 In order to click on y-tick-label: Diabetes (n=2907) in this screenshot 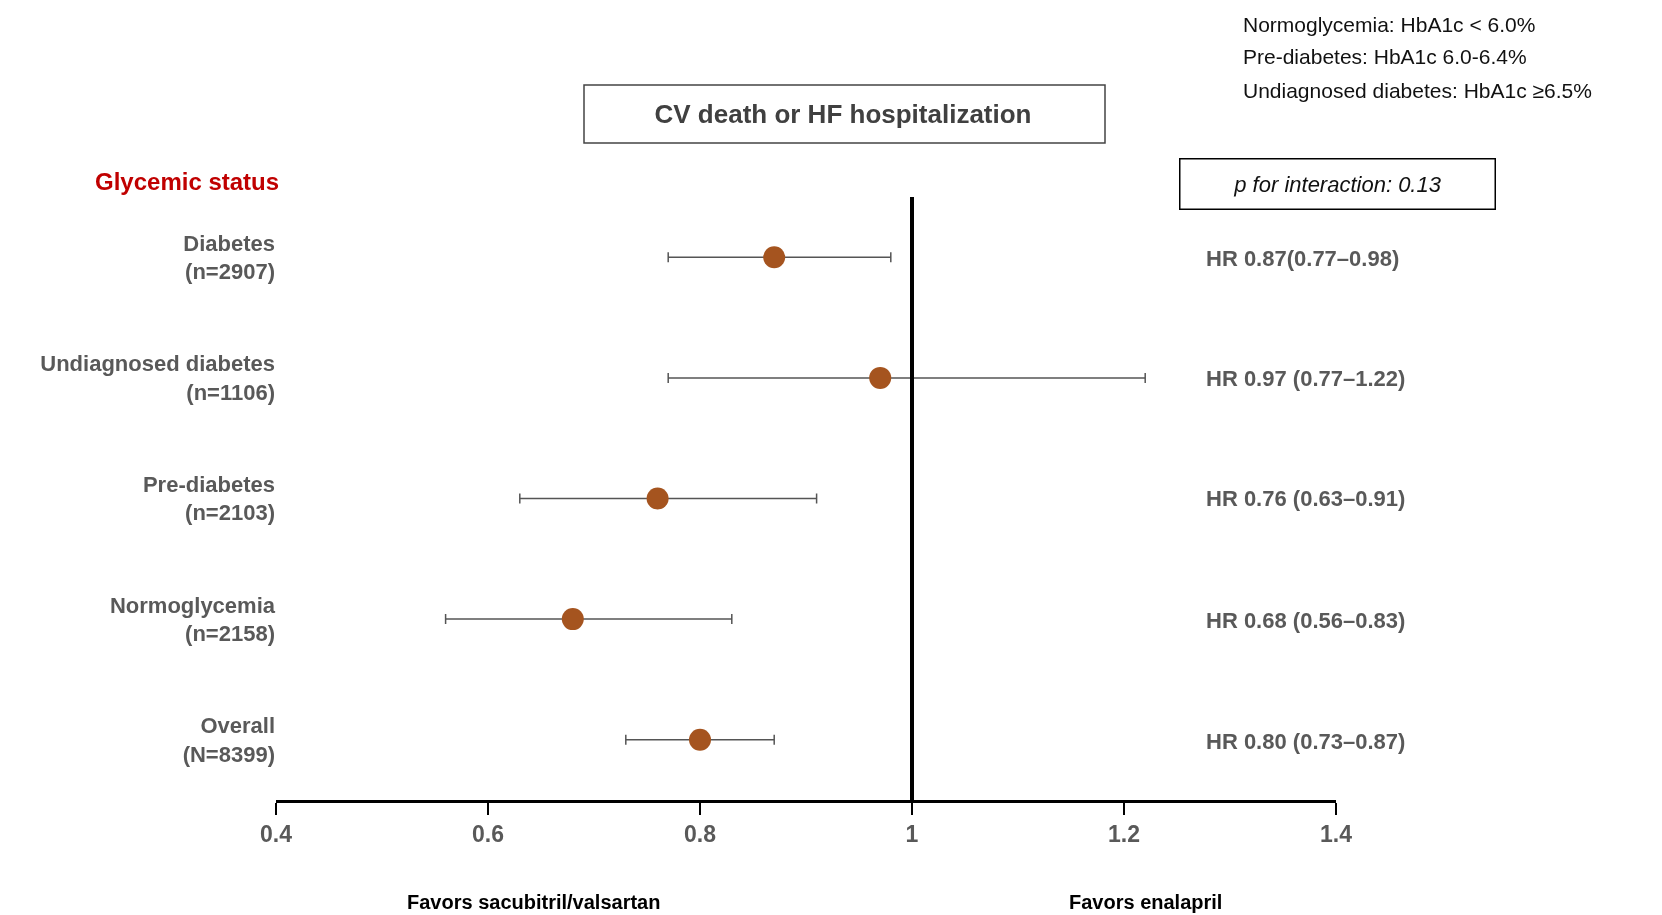, I will do `click(229, 257)`.